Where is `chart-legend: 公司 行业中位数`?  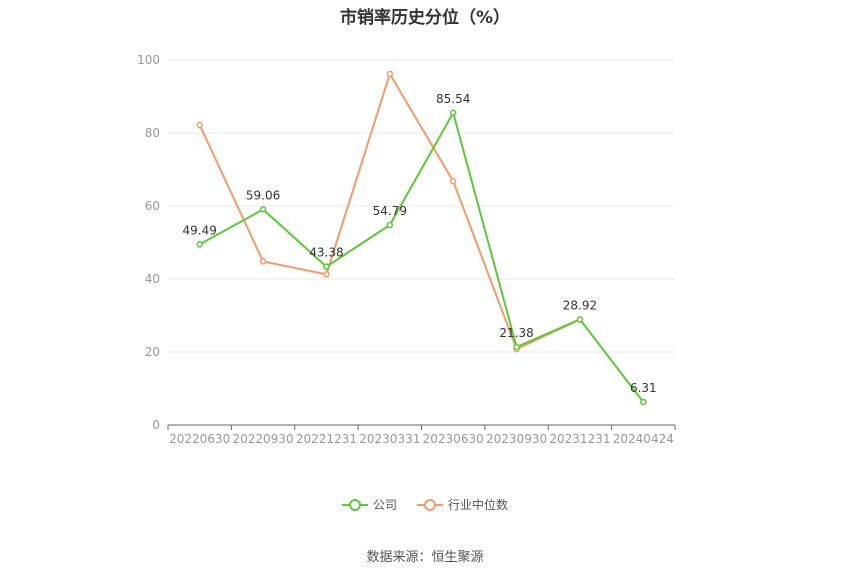
chart-legend: 公司 行业中位数 is located at coordinates (425, 504).